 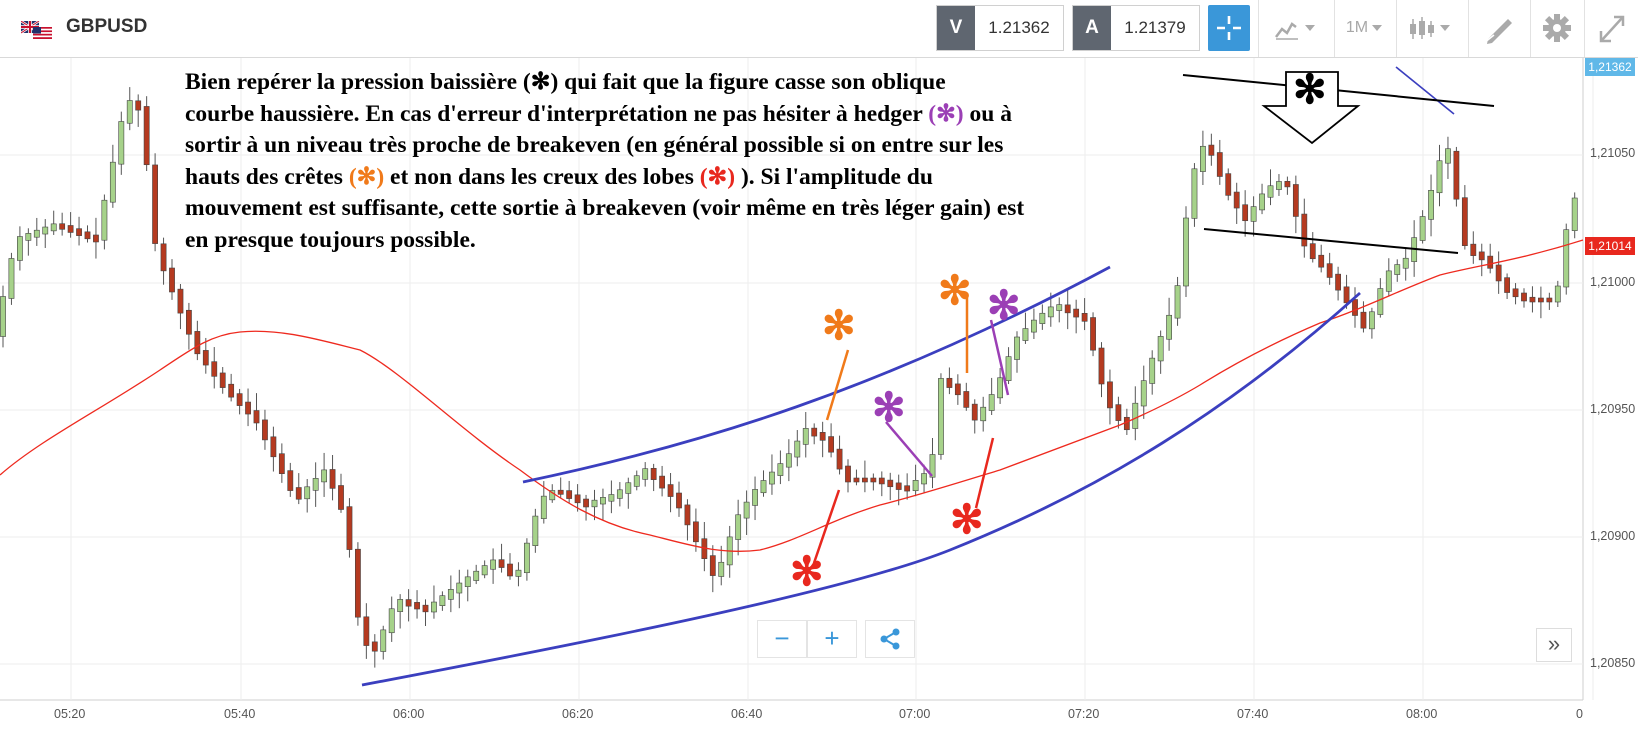 I want to click on fullscreen-button, so click(x=1612, y=28).